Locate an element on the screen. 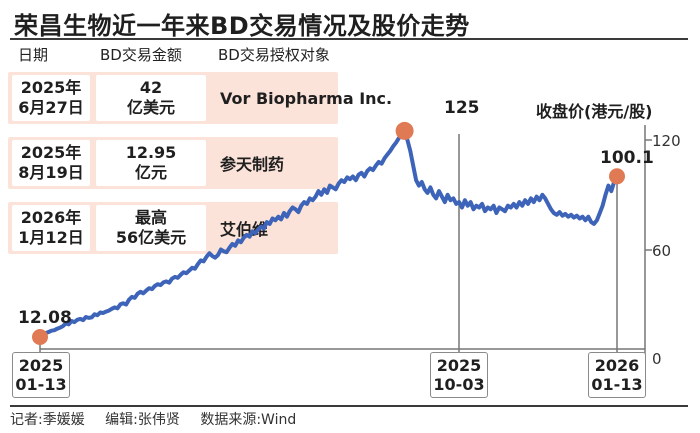 The height and width of the screenshot is (433, 700). deal-amount-value: 12.95 is located at coordinates (151, 152).